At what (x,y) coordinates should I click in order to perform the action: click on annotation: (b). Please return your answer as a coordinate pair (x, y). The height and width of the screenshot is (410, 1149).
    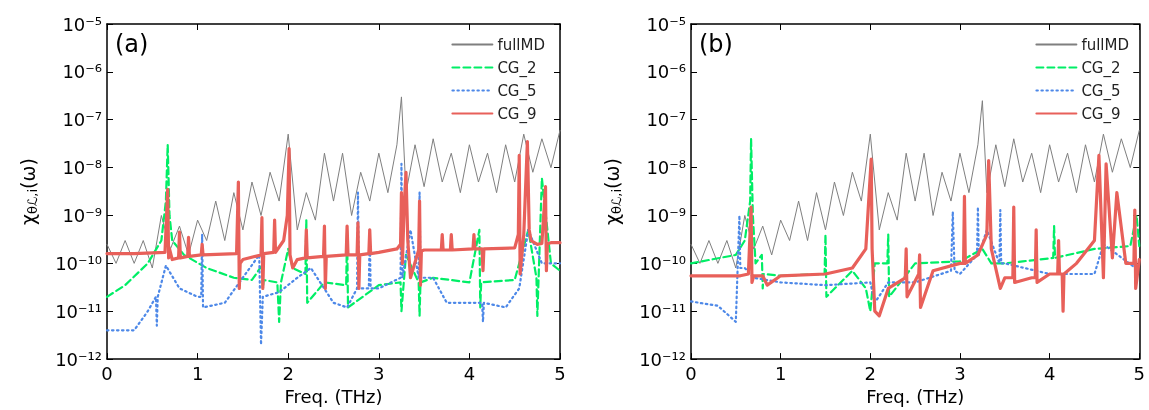
    Looking at the image, I should click on (716, 44).